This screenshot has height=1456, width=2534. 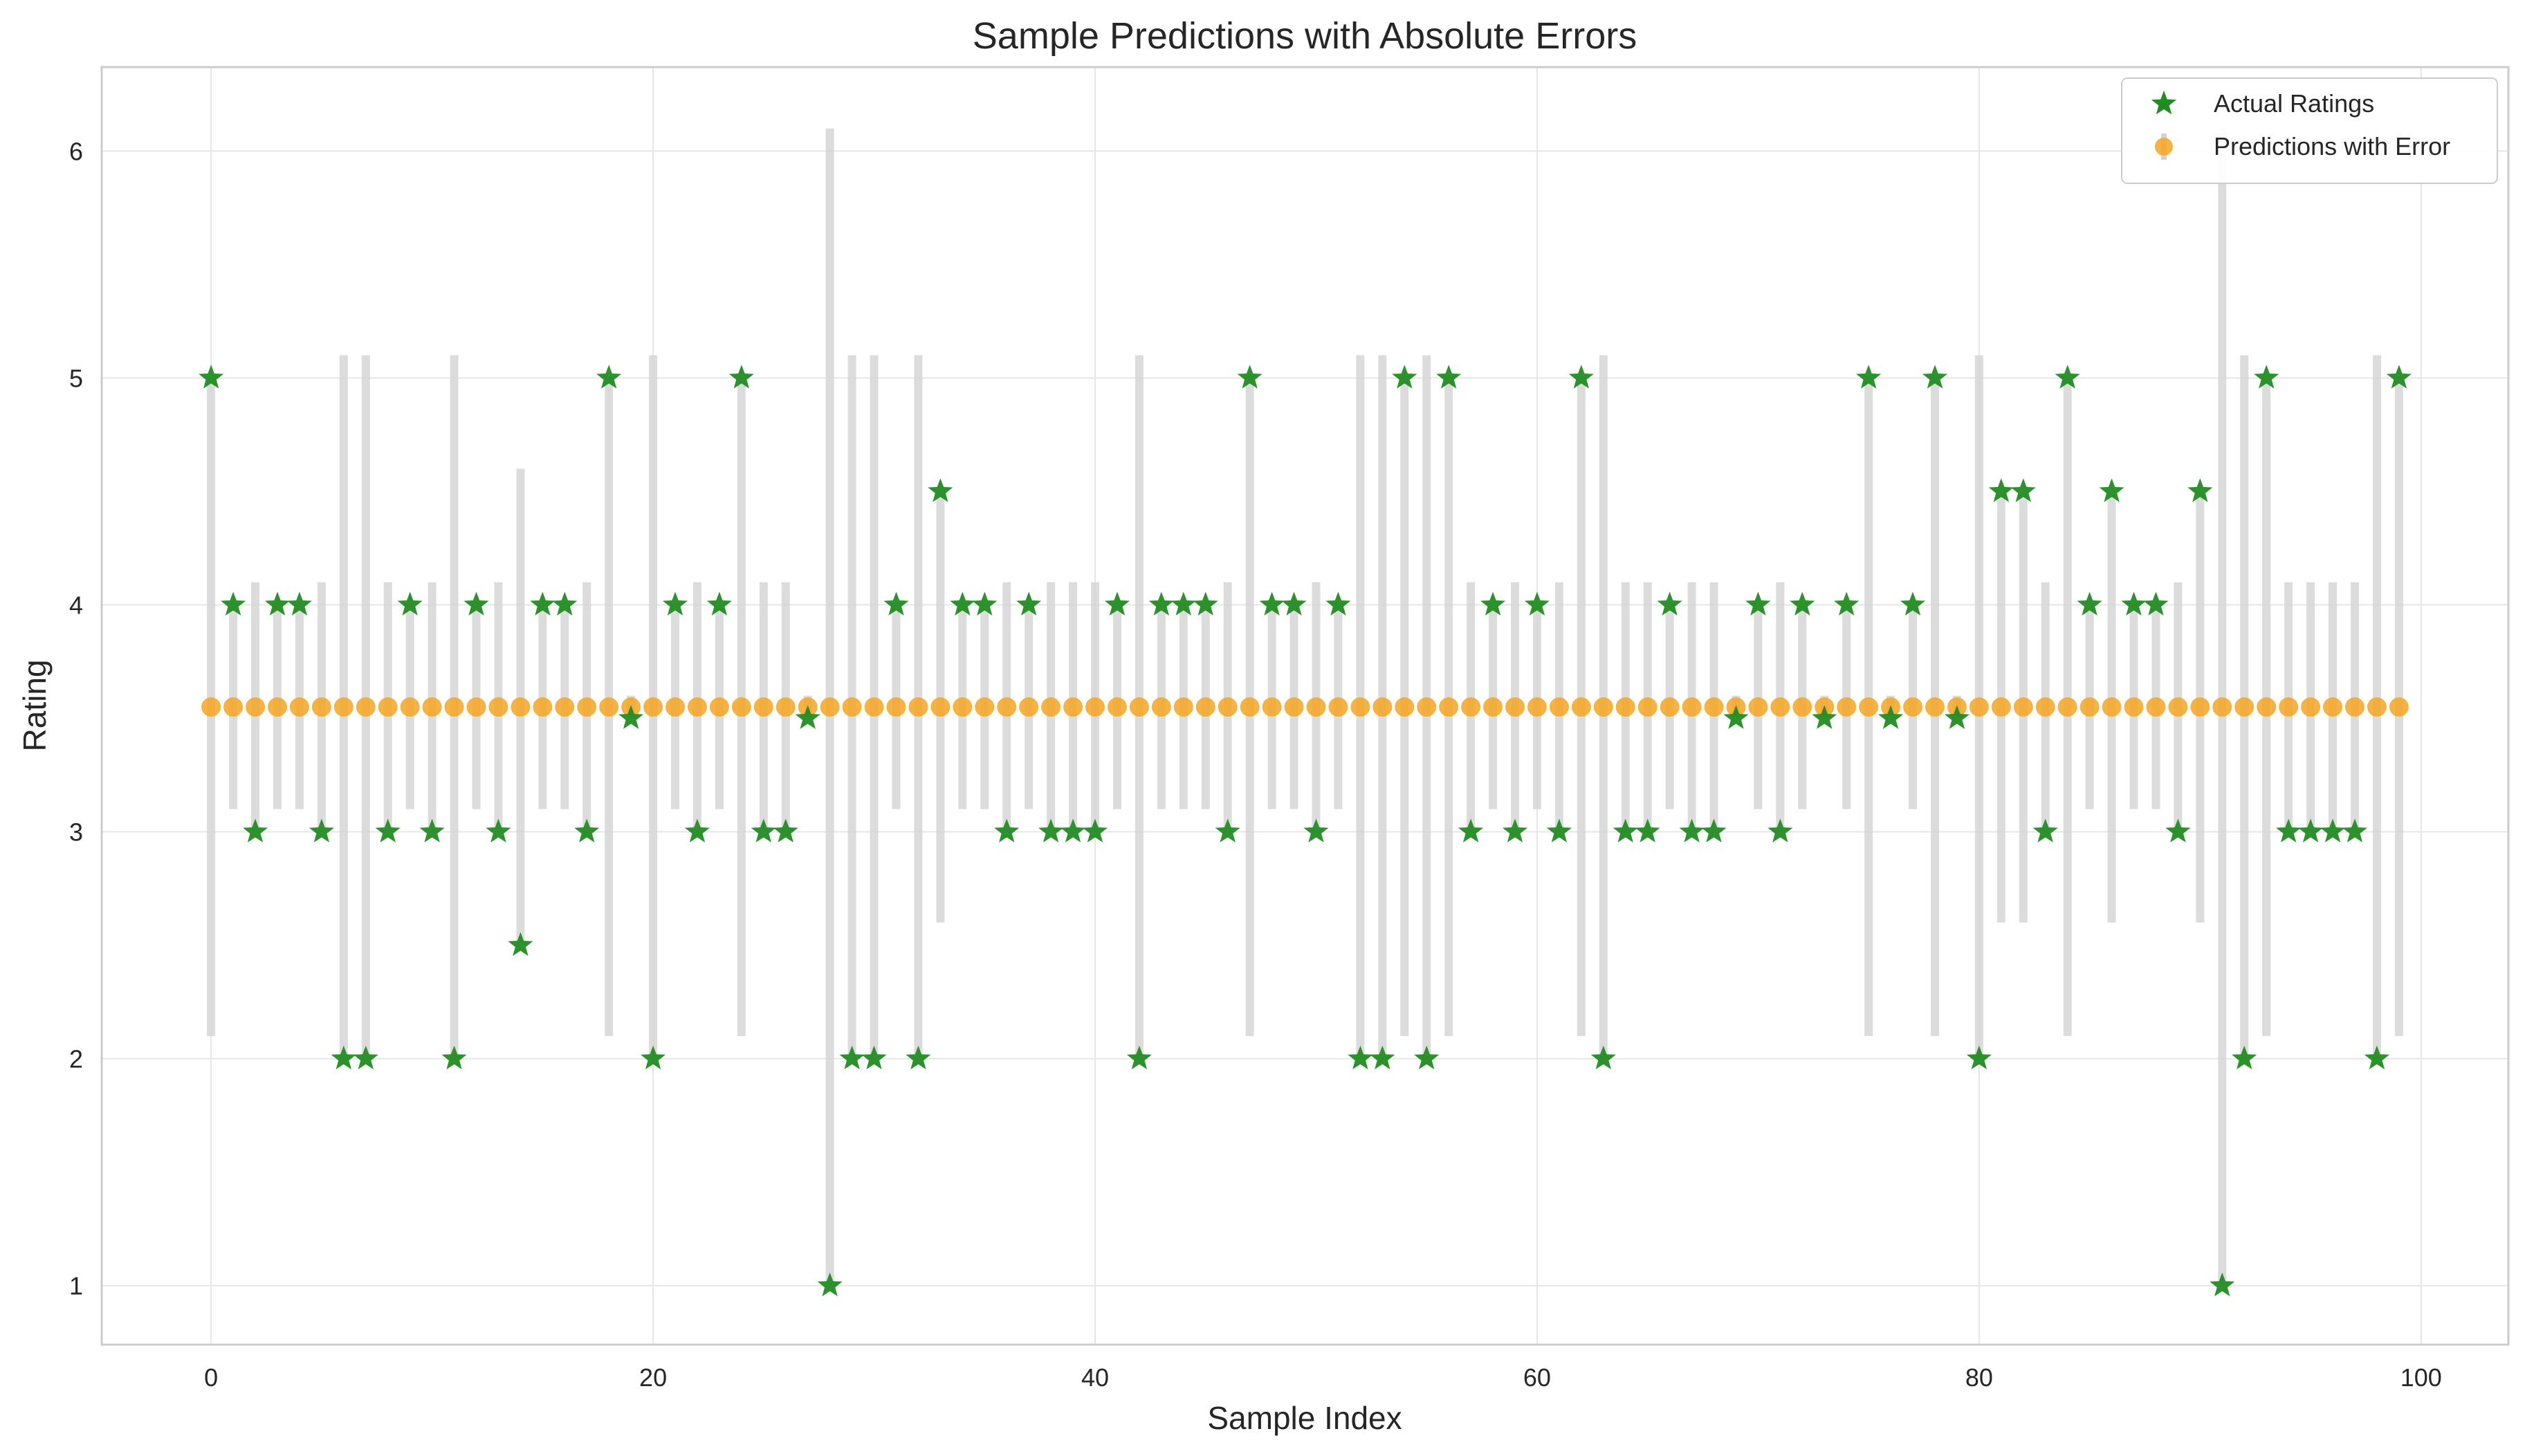 What do you see at coordinates (76, 151) in the screenshot?
I see `y-tick-label: 6` at bounding box center [76, 151].